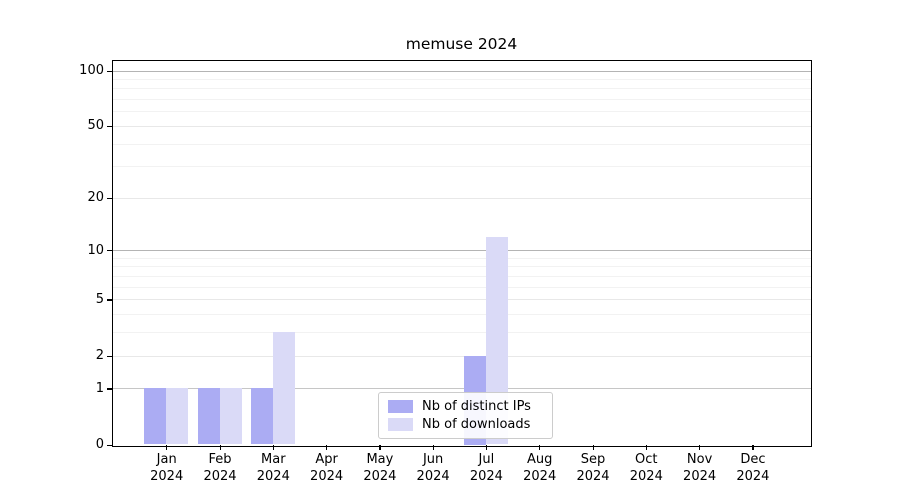 This screenshot has height=500, width=900. What do you see at coordinates (646, 447) in the screenshot?
I see `x-tick-mark-oct` at bounding box center [646, 447].